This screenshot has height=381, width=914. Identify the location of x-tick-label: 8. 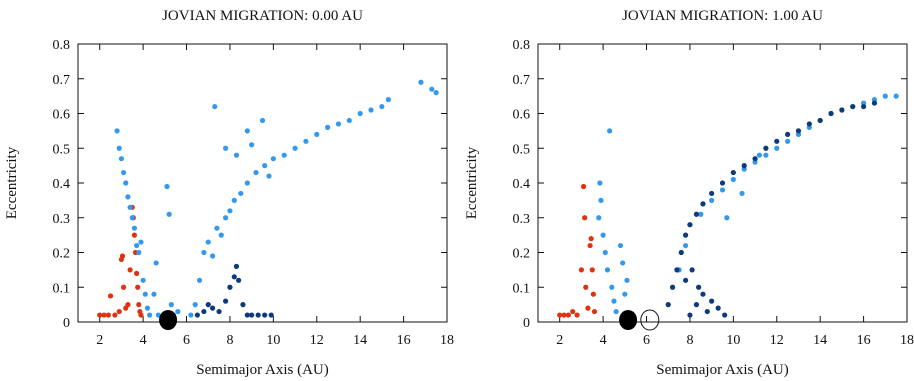
(229, 340).